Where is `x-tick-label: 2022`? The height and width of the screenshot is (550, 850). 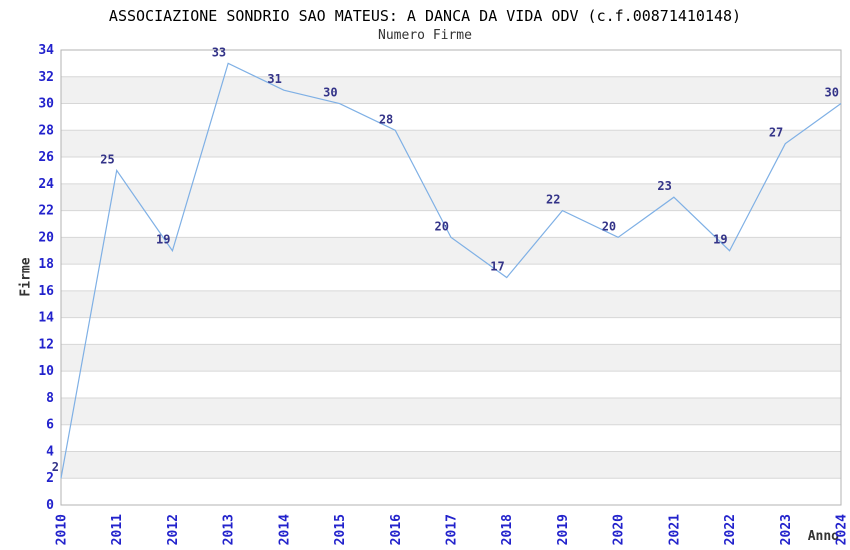
x-tick-label: 2022 is located at coordinates (730, 529).